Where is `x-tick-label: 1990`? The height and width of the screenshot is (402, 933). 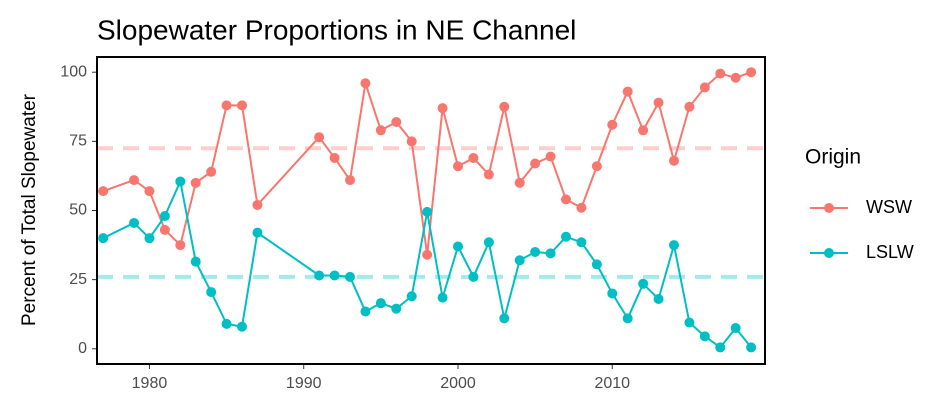 x-tick-label: 1990 is located at coordinates (304, 383).